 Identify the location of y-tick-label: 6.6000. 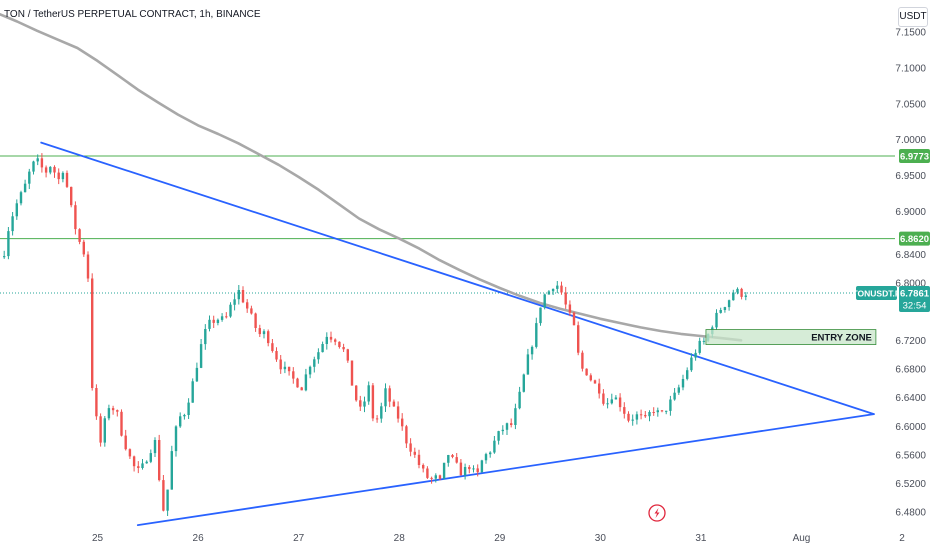
(910, 427).